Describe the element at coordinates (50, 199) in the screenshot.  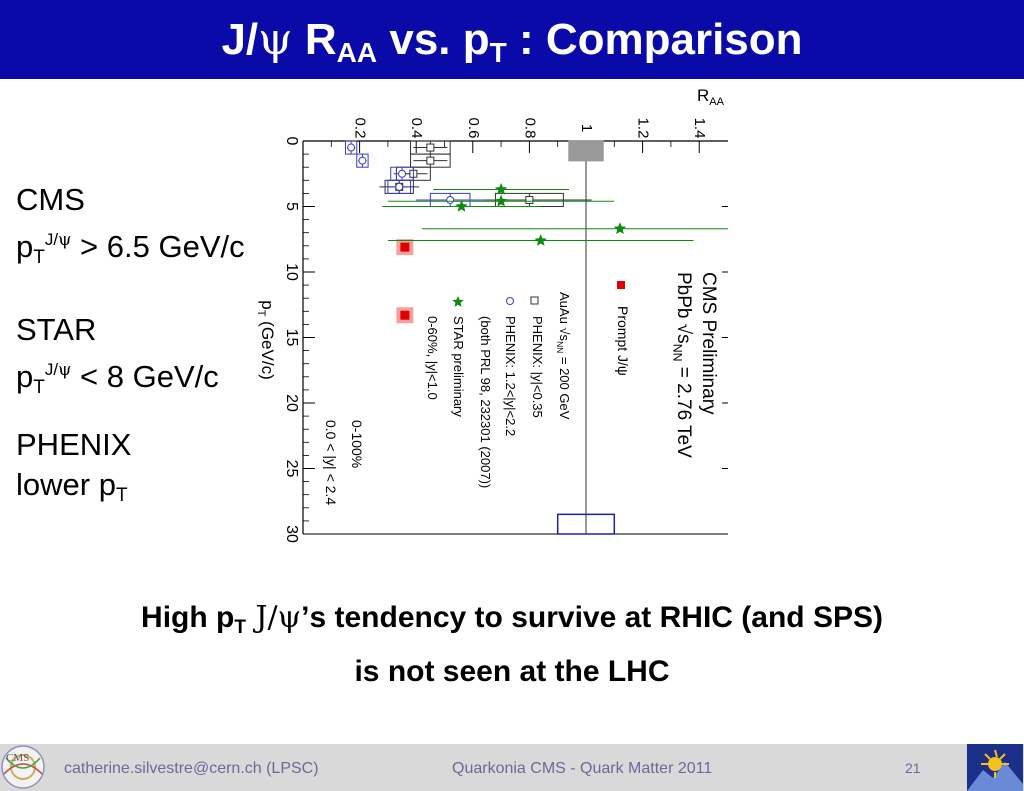
I see `cms-label: CMS` at that location.